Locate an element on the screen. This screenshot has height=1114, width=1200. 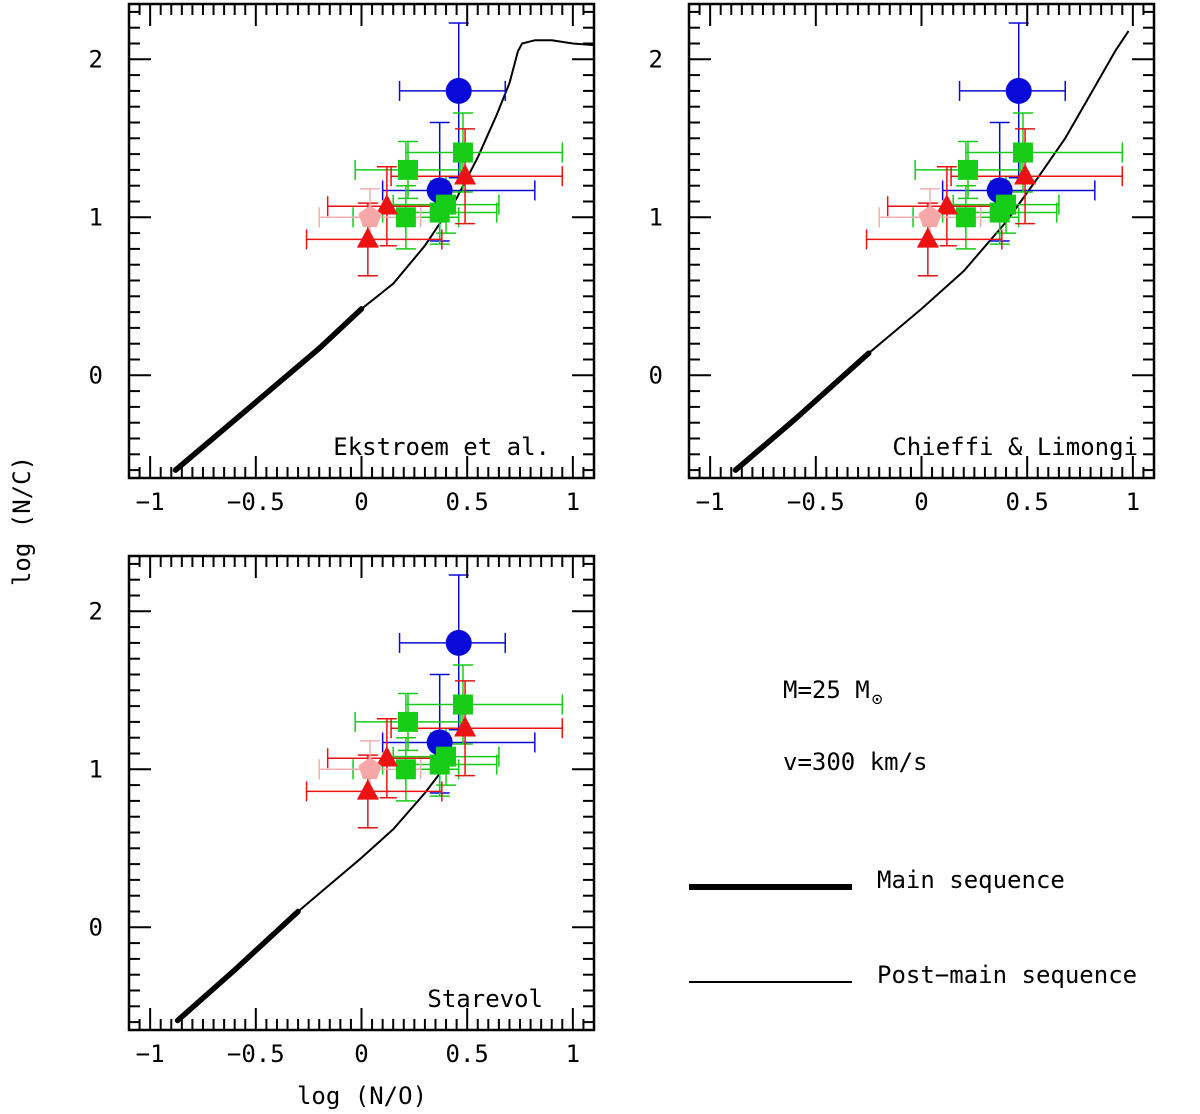
mass-annotation: M=25 M ⊙ is located at coordinates (833, 693).